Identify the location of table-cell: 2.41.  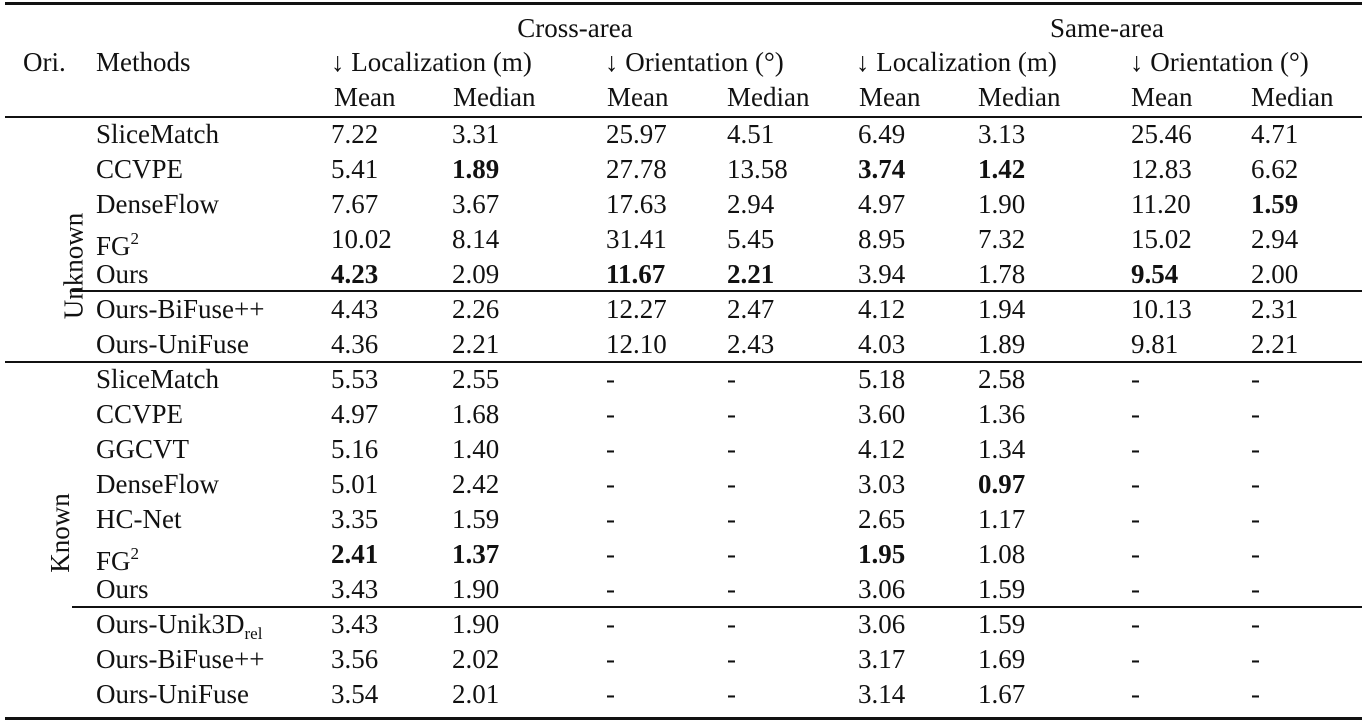
(355, 554).